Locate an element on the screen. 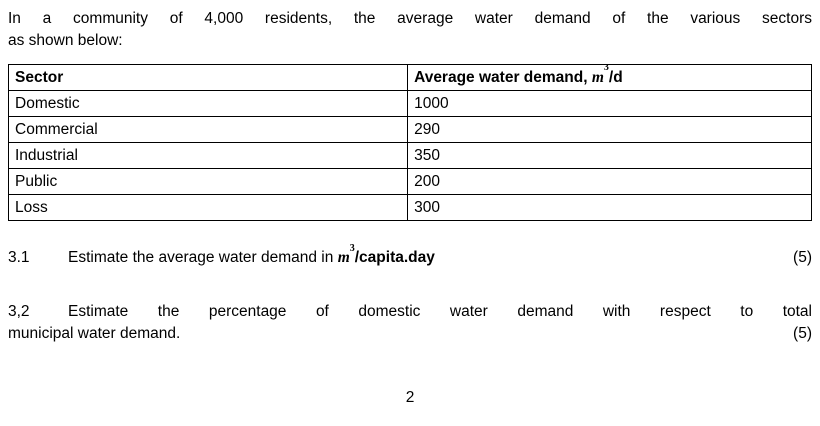  sector-cell: Industrial is located at coordinates (208, 155).